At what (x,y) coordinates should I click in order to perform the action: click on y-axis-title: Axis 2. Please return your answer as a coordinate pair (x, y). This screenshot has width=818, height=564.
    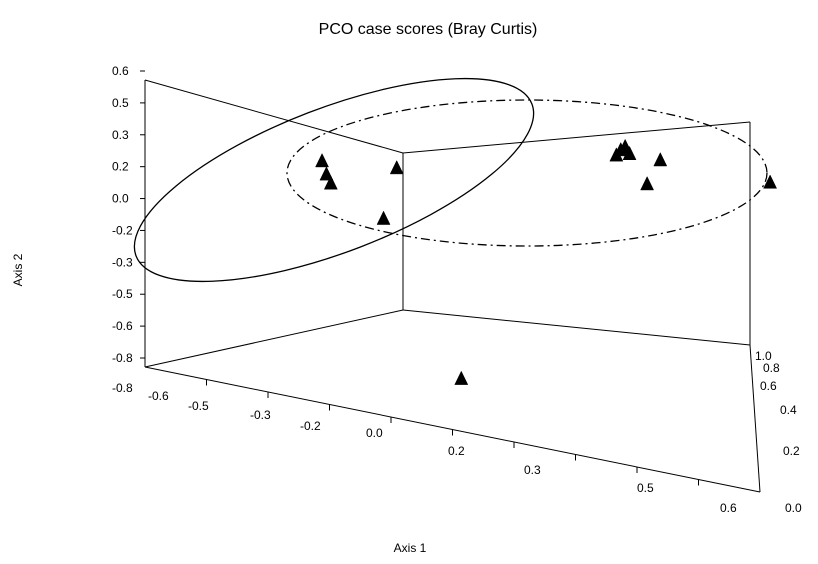
    Looking at the image, I should click on (18, 269).